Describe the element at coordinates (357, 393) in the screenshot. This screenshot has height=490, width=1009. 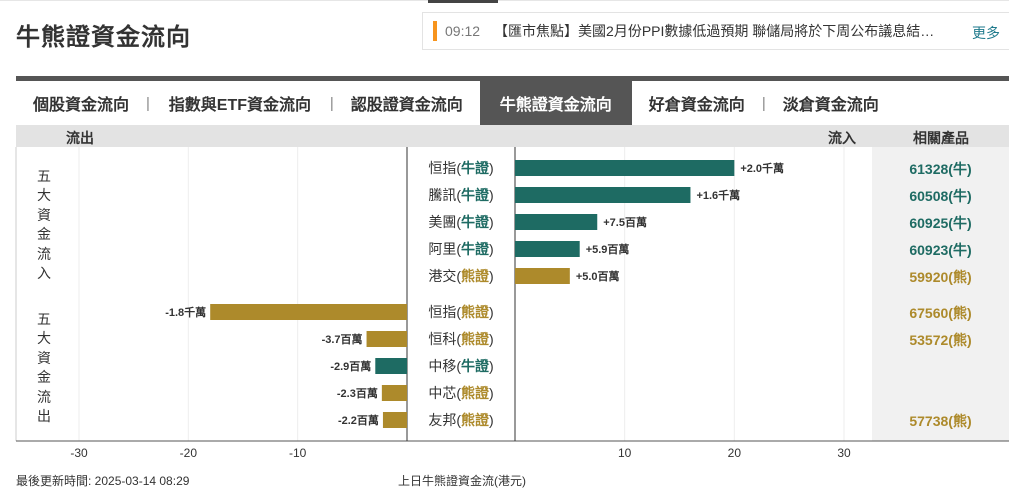
I see `outflow-value-label: -2.3百萬` at that location.